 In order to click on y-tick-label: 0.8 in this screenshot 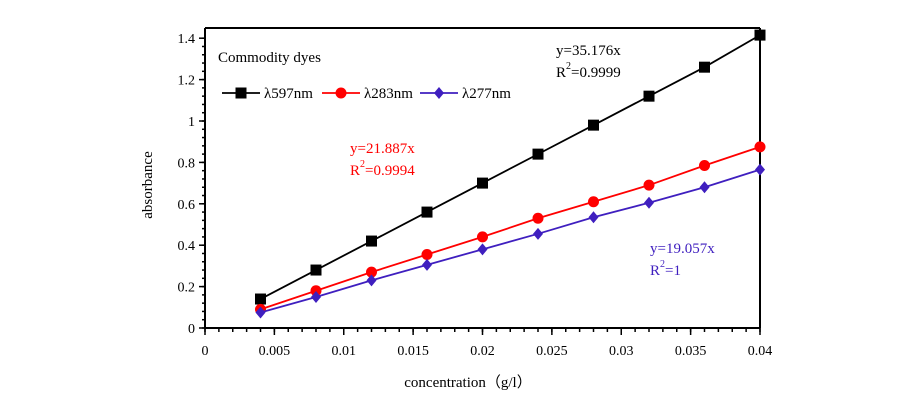, I will do `click(187, 163)`.